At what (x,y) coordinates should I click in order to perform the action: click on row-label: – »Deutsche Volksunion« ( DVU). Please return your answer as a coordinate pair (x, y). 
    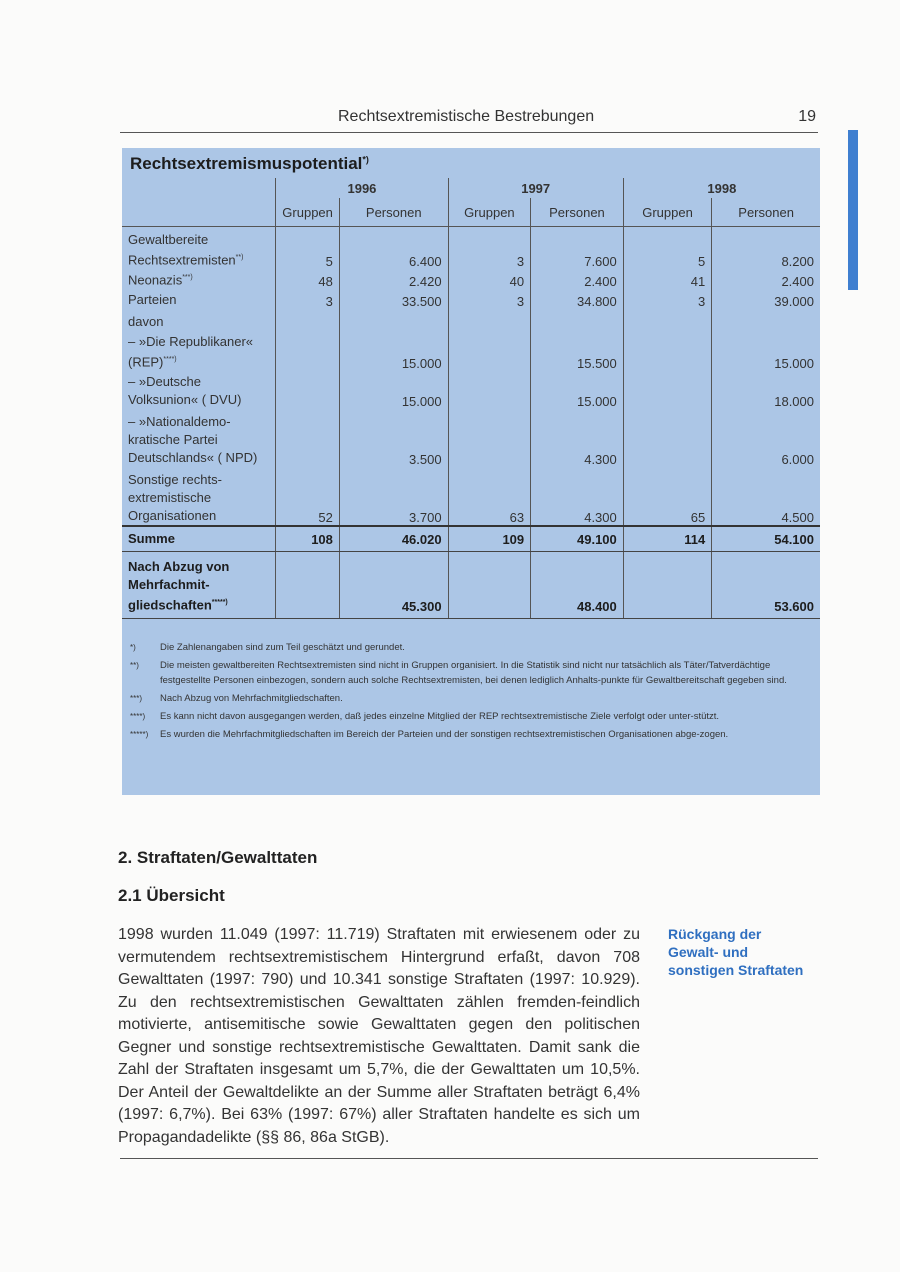
    Looking at the image, I should click on (185, 391).